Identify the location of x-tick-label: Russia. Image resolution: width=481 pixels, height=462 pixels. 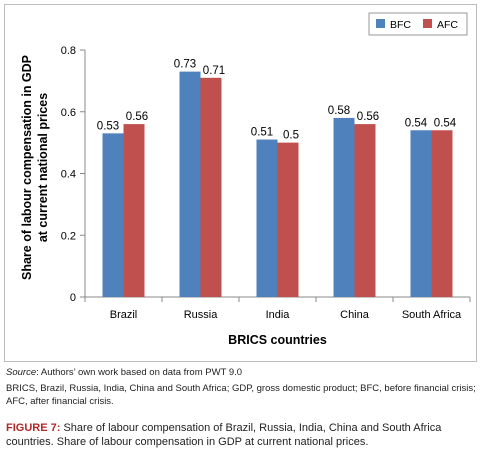
(201, 315).